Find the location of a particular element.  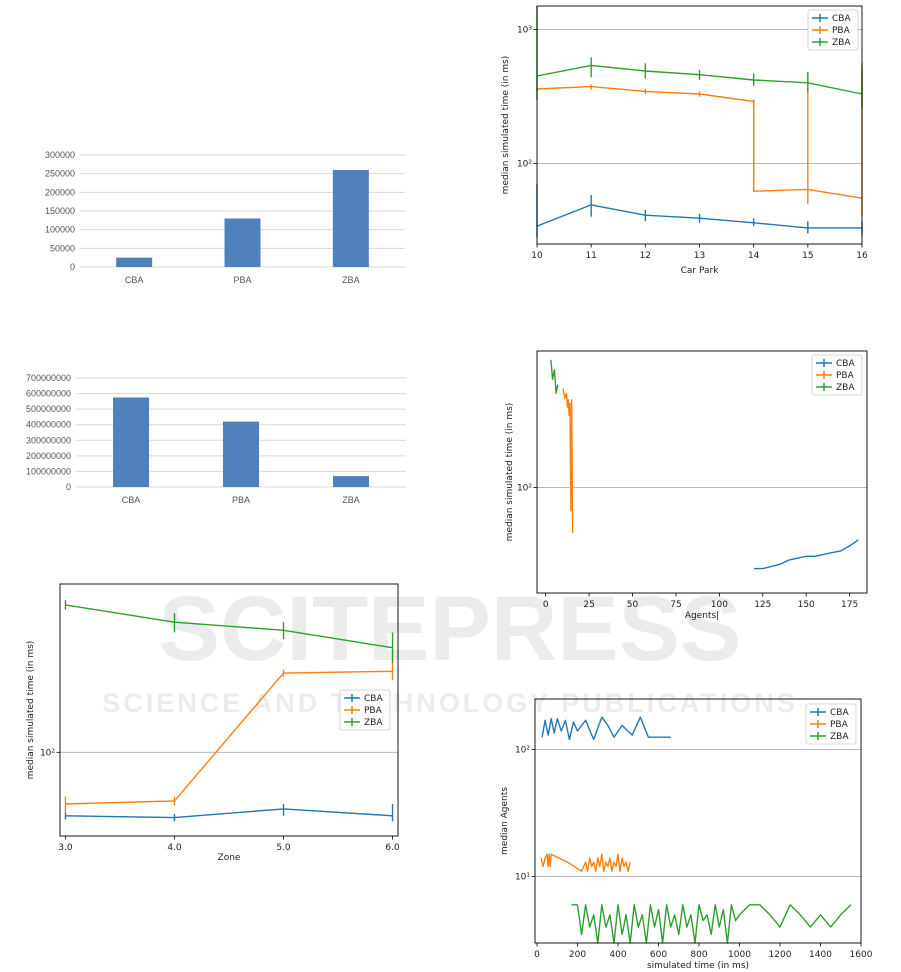

x-tick-label: 4.0 is located at coordinates (174, 848).